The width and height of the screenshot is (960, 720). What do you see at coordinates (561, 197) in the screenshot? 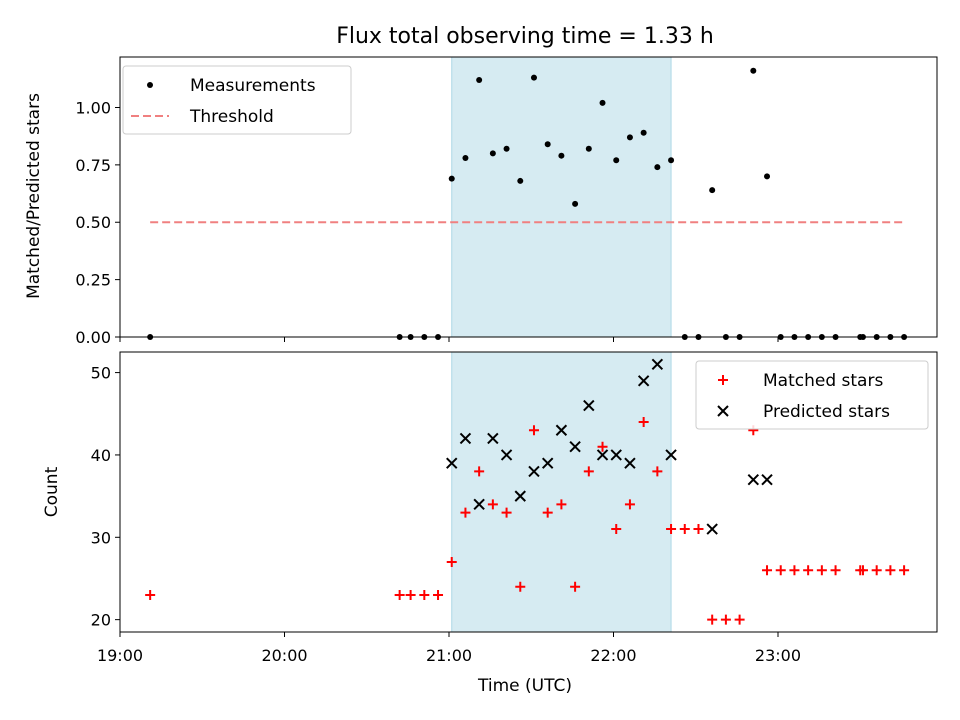
I see `top-shaded-interval` at bounding box center [561, 197].